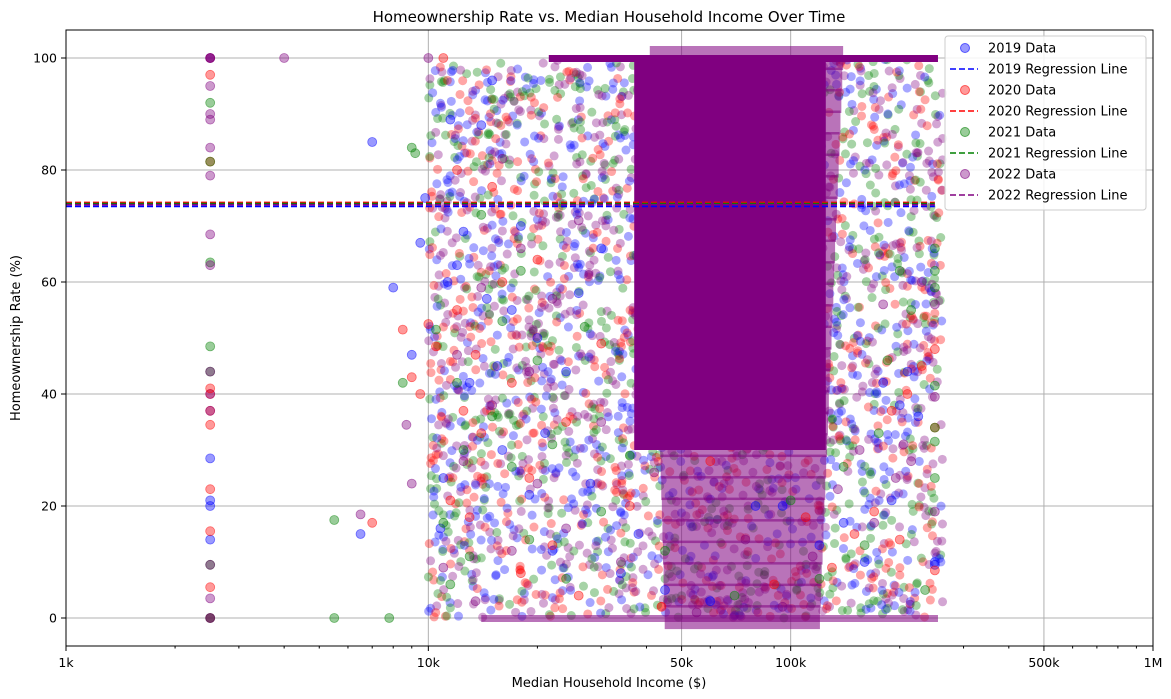 This screenshot has height=699, width=1171. I want to click on legend-label-2020-regression: 2020 Regression Line, so click(1058, 112).